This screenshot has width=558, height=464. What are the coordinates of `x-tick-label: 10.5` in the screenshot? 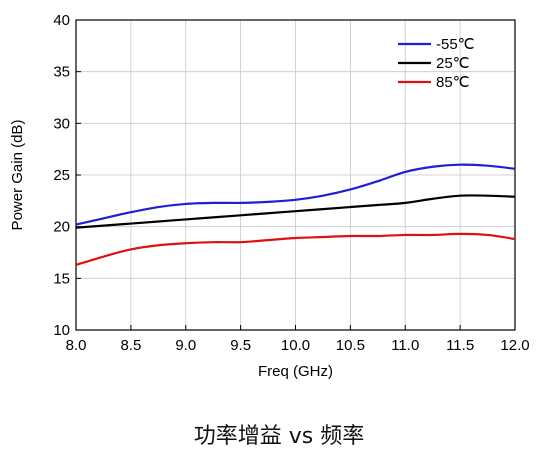 It's located at (350, 345).